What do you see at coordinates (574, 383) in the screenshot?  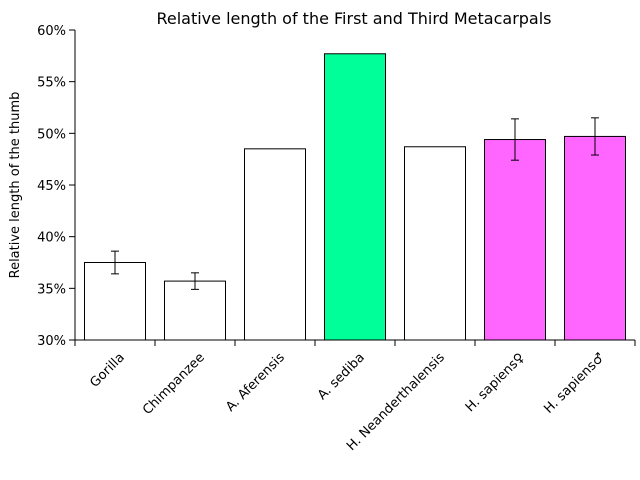 I see `category-label: H. sapiens♂` at bounding box center [574, 383].